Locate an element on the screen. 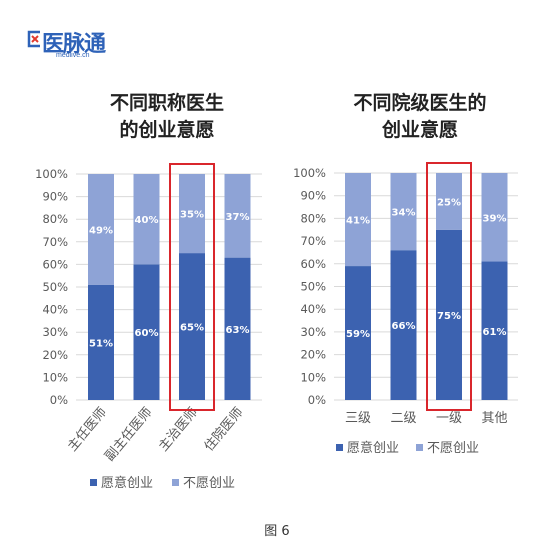  chart-2-title-line-2: 创业意愿 is located at coordinates (419, 130).